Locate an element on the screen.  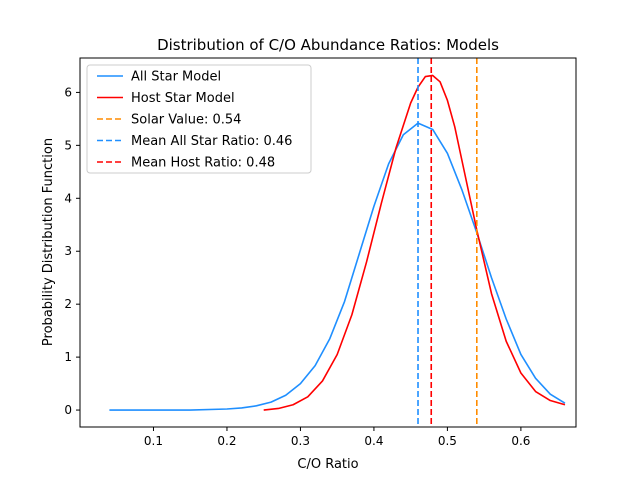
legend-label-all-star-model: All Star Model is located at coordinates (176, 77).